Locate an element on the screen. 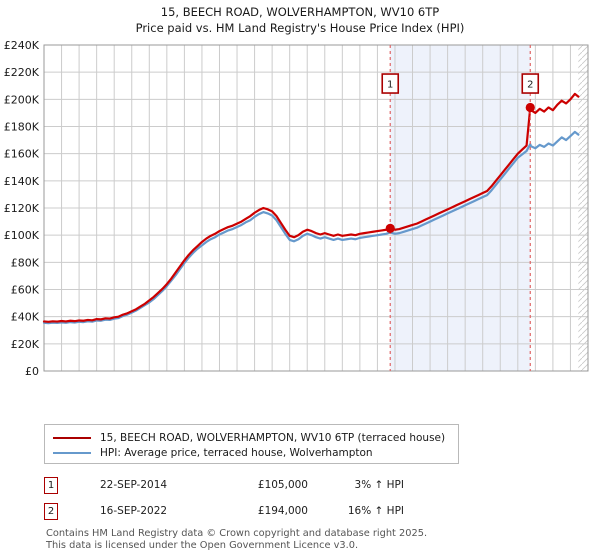  y-axis-tick-label: £0 is located at coordinates (32, 370).